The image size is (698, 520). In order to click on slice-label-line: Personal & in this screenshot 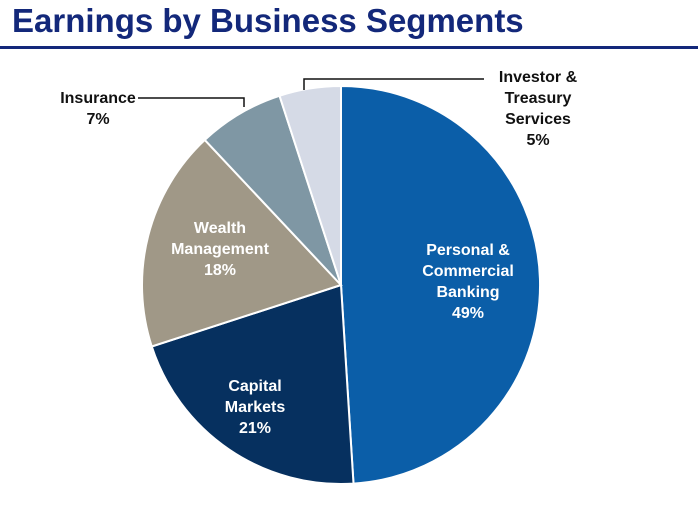, I will do `click(468, 250)`.